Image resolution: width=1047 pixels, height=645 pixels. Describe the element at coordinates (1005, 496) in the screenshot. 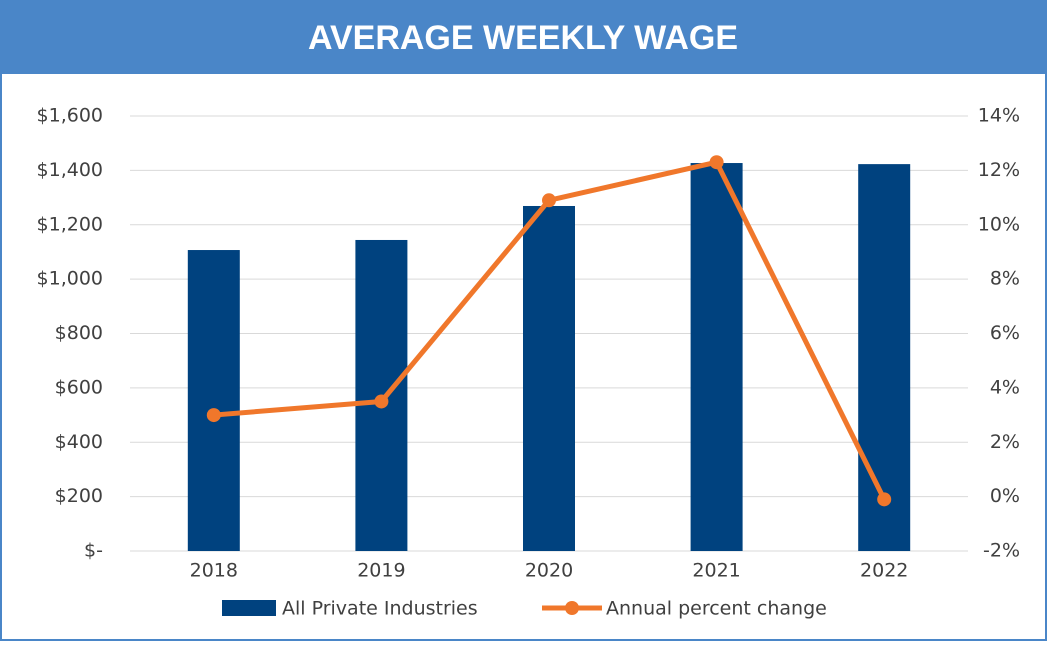

I see `y2-tick-label: 0%` at that location.